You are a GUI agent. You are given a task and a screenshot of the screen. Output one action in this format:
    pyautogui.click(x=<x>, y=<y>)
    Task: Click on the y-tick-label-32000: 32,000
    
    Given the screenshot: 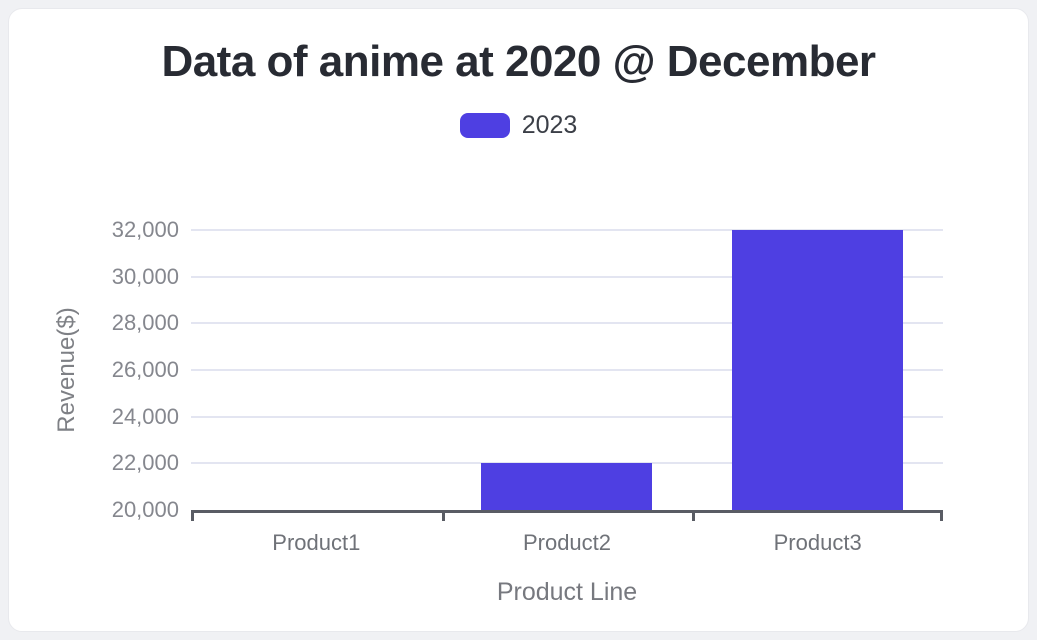 What is the action you would take?
    pyautogui.click(x=145, y=229)
    